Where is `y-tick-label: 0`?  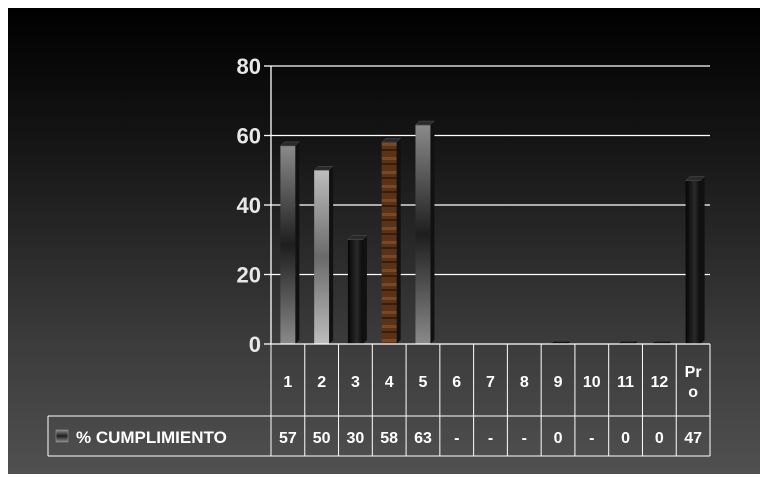 y-tick-label: 0 is located at coordinates (255, 344).